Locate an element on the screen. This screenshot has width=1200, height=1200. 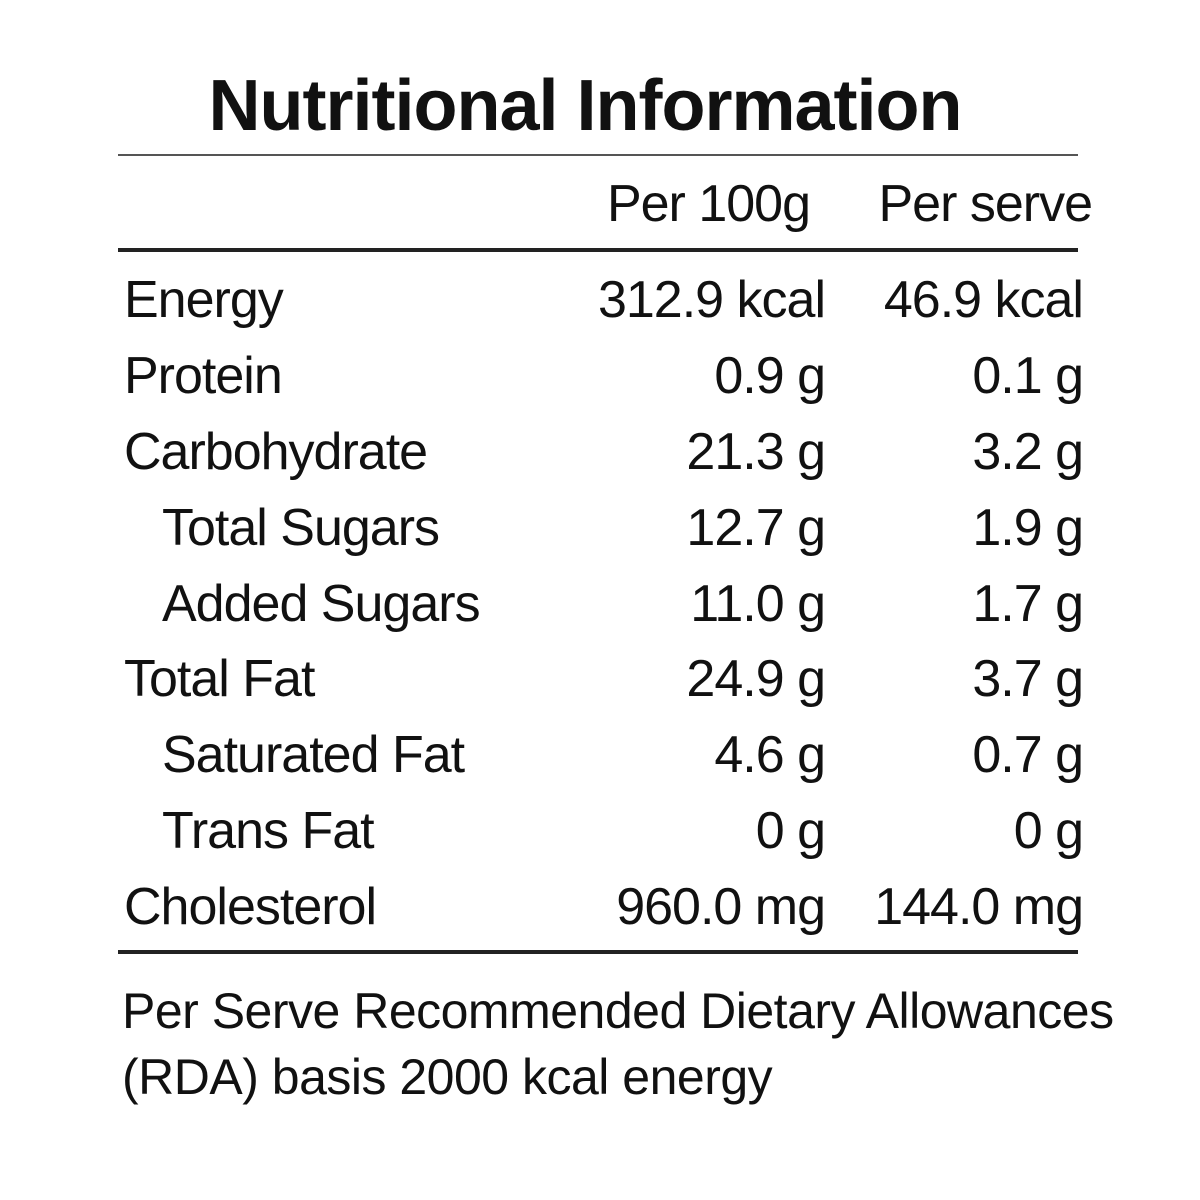
nutrient-value-per-serve: 1.7 g is located at coordinates (1028, 603).